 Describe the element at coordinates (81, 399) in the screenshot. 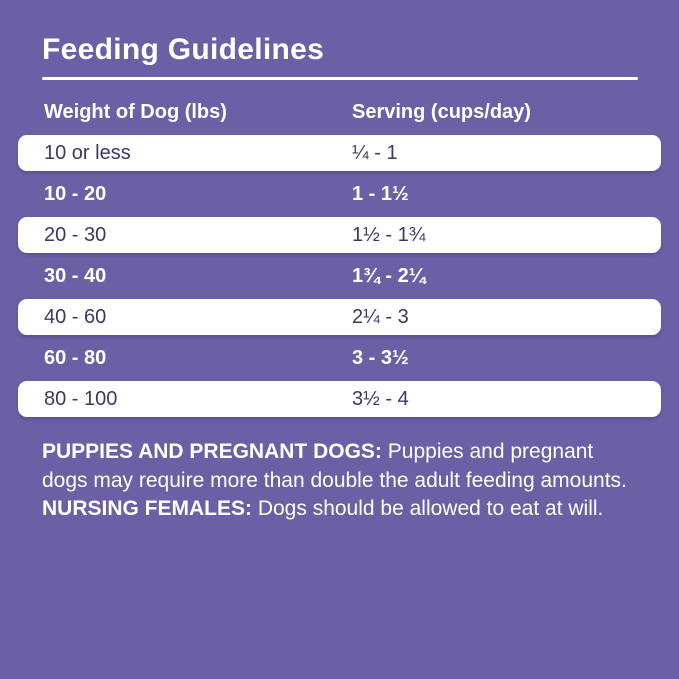

I see `weight-cell: 80 - 100` at that location.